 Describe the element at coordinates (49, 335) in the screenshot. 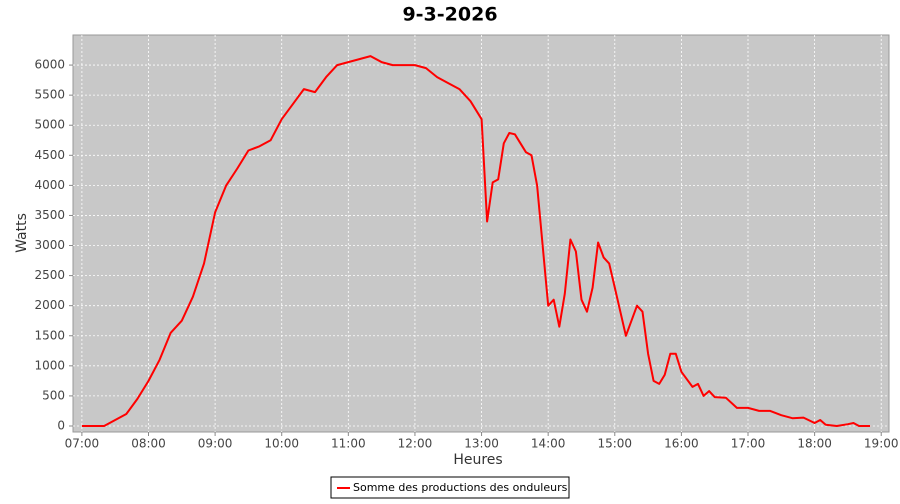

I see `y-tick-label: 1500` at that location.